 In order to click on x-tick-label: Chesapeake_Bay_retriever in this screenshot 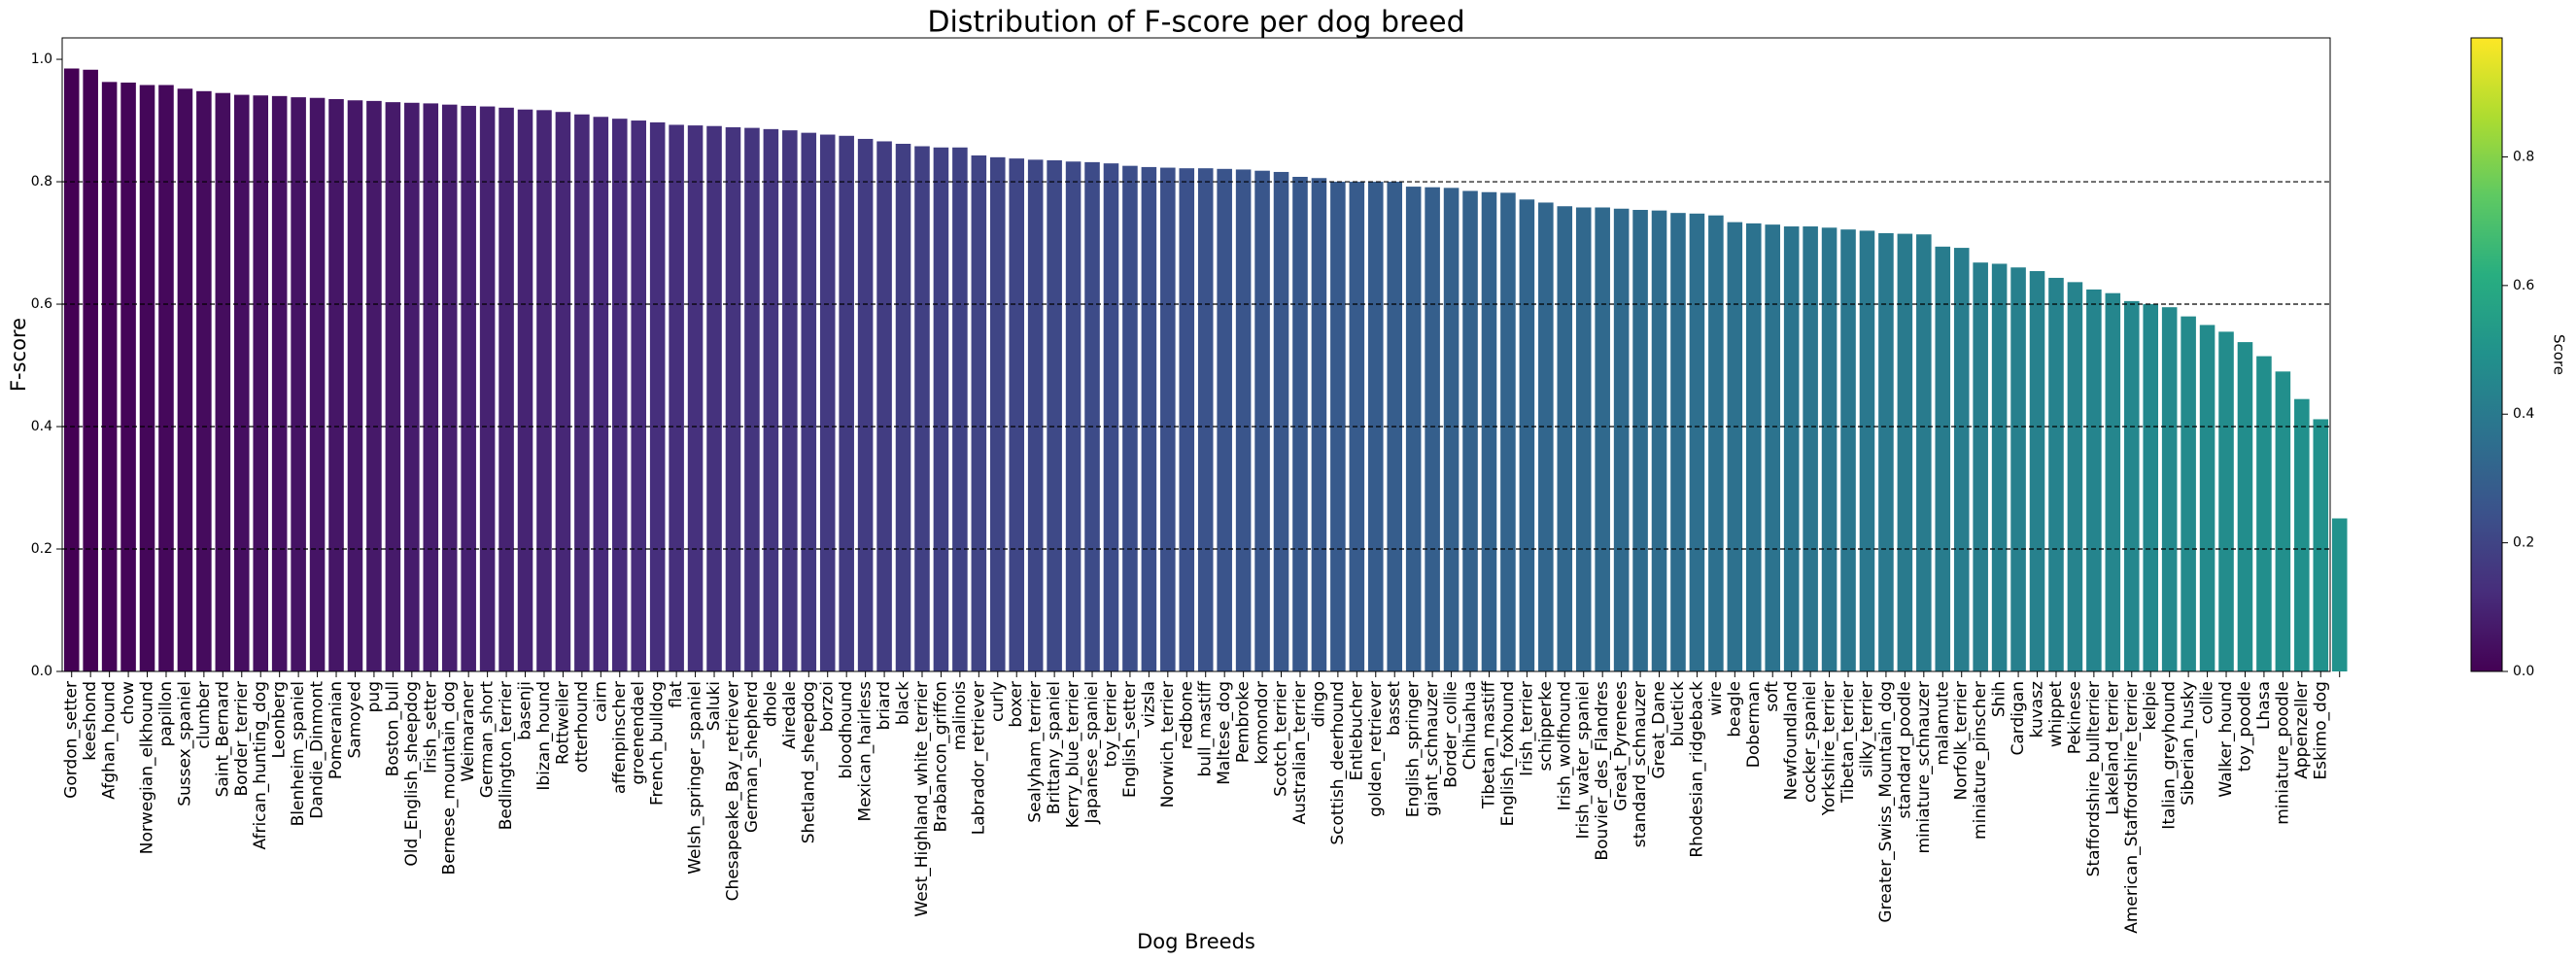, I will do `click(732, 791)`.